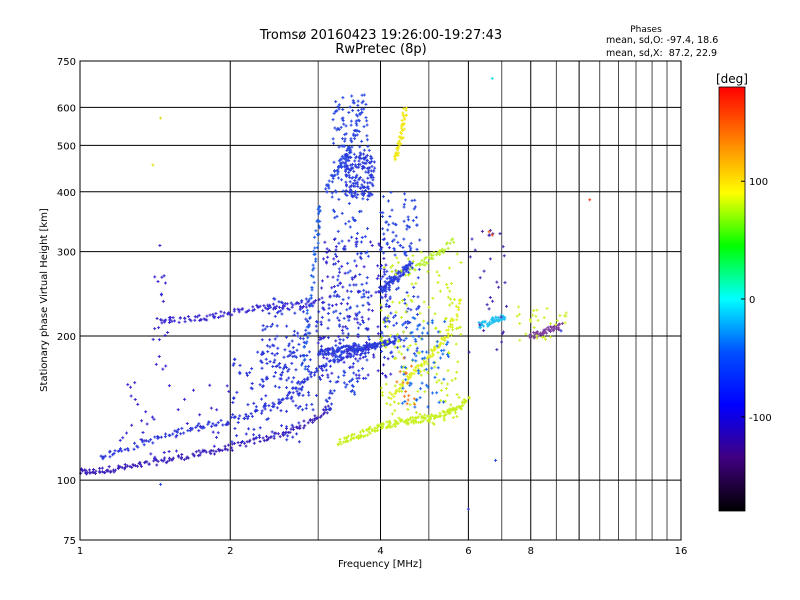 Image resolution: width=800 pixels, height=600 pixels. What do you see at coordinates (681, 551) in the screenshot?
I see `x-tick-label: 16` at bounding box center [681, 551].